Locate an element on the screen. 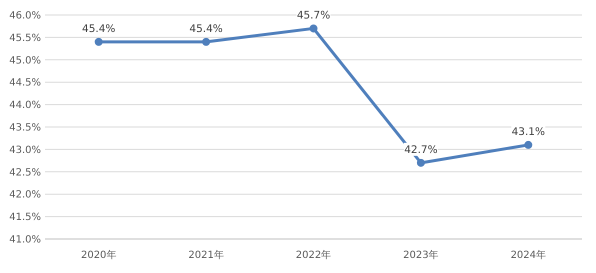 The image size is (596, 273). y-tick-label: 44.5% is located at coordinates (25, 83).